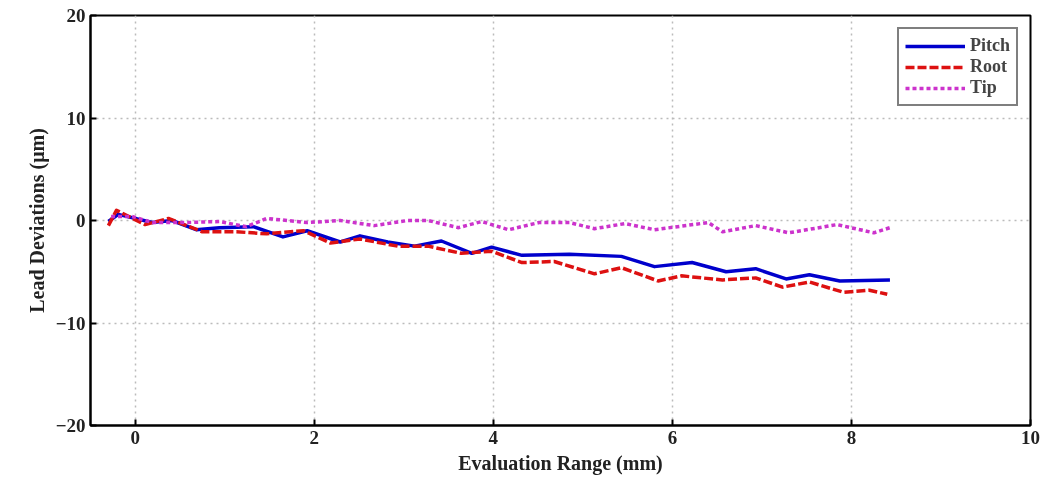 The width and height of the screenshot is (1058, 491). What do you see at coordinates (983, 87) in the screenshot?
I see `legend-label: Tip` at bounding box center [983, 87].